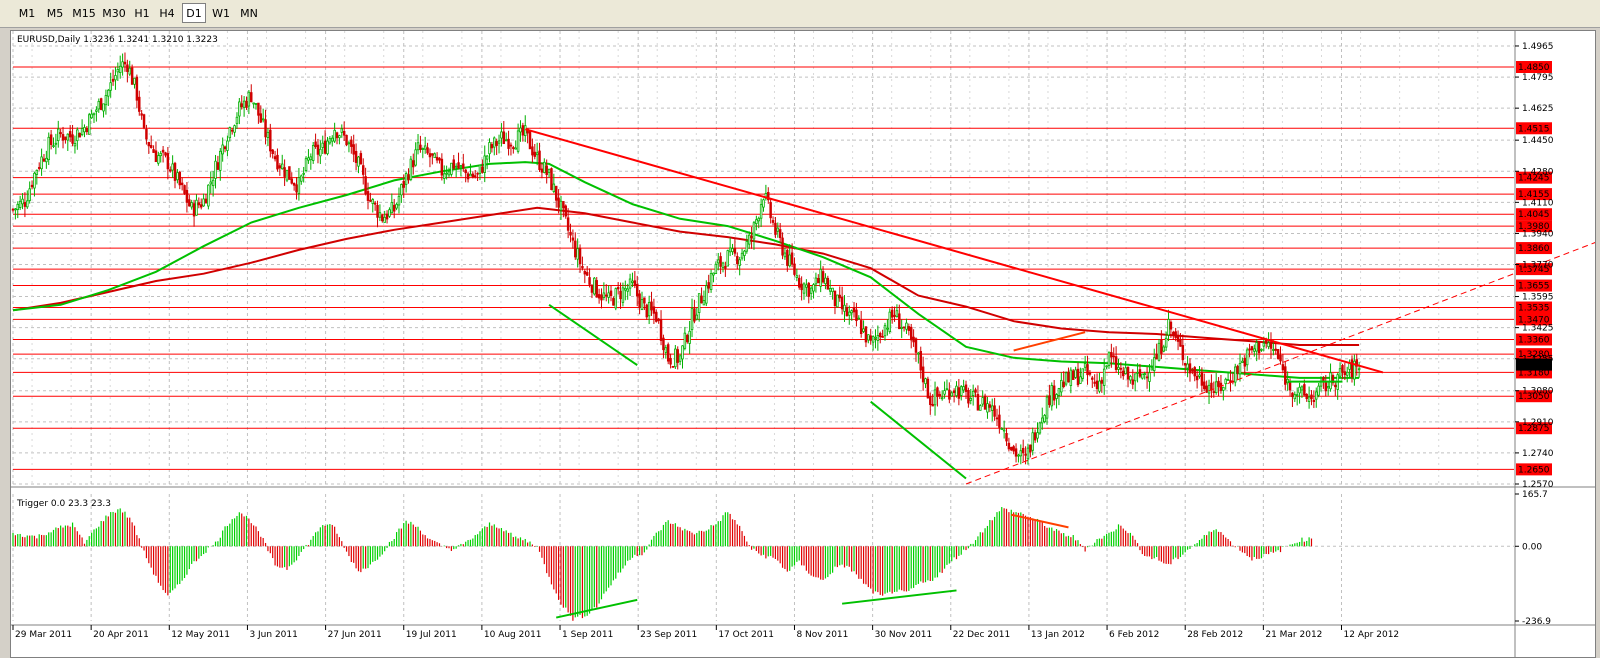 This screenshot has height=658, width=1600. Describe the element at coordinates (746, 635) in the screenshot. I see `time-tick-label: 17 Oct 2011` at that location.